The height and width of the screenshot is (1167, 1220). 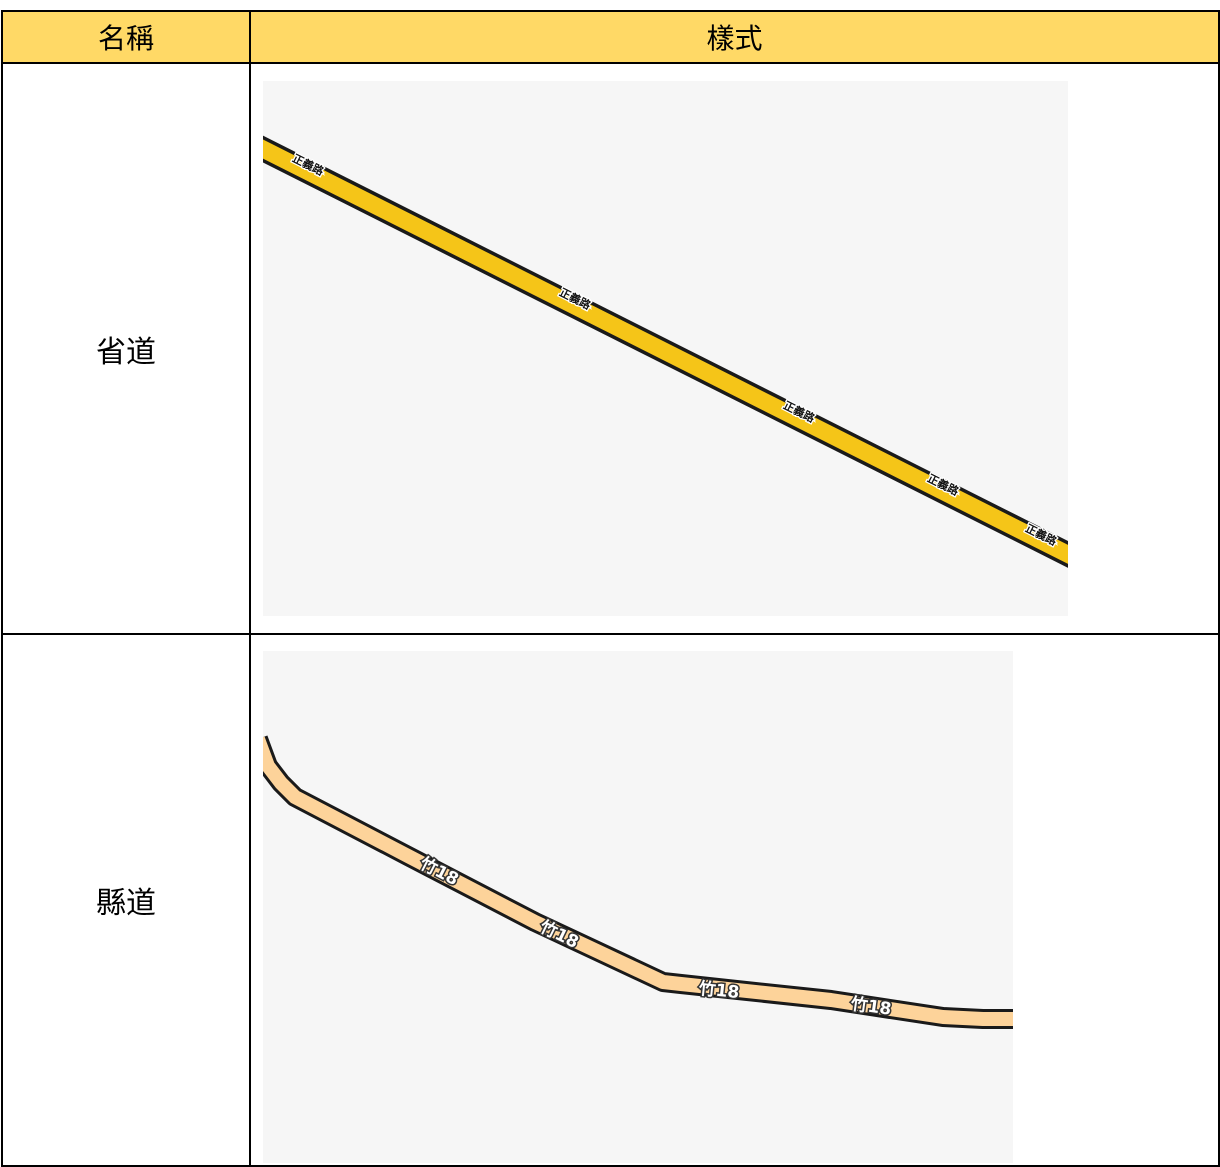 I want to click on road-type-name: 縣道, so click(x=126, y=900).